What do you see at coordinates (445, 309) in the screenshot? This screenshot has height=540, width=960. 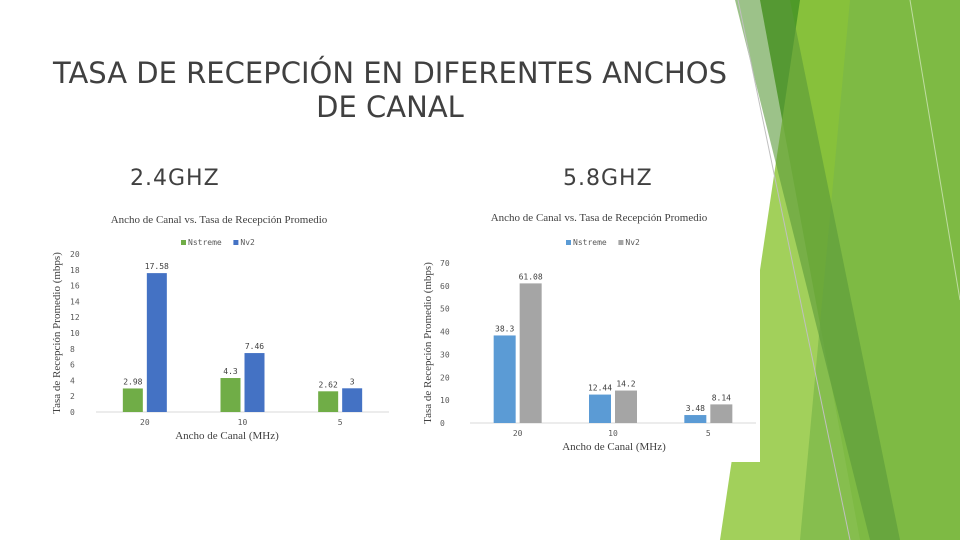 I see `y-tick-label: 50` at bounding box center [445, 309].